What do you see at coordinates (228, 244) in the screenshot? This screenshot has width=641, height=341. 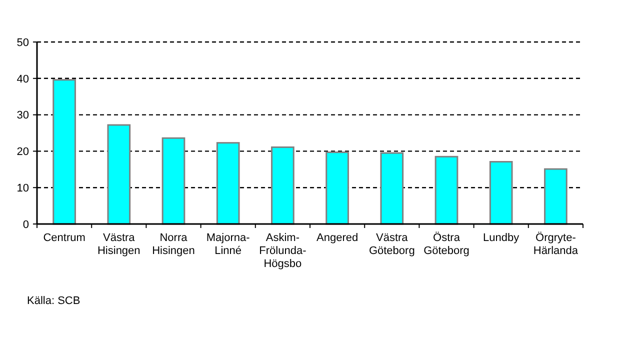 I see `x-tick-label: Majorna- Linné` at bounding box center [228, 244].